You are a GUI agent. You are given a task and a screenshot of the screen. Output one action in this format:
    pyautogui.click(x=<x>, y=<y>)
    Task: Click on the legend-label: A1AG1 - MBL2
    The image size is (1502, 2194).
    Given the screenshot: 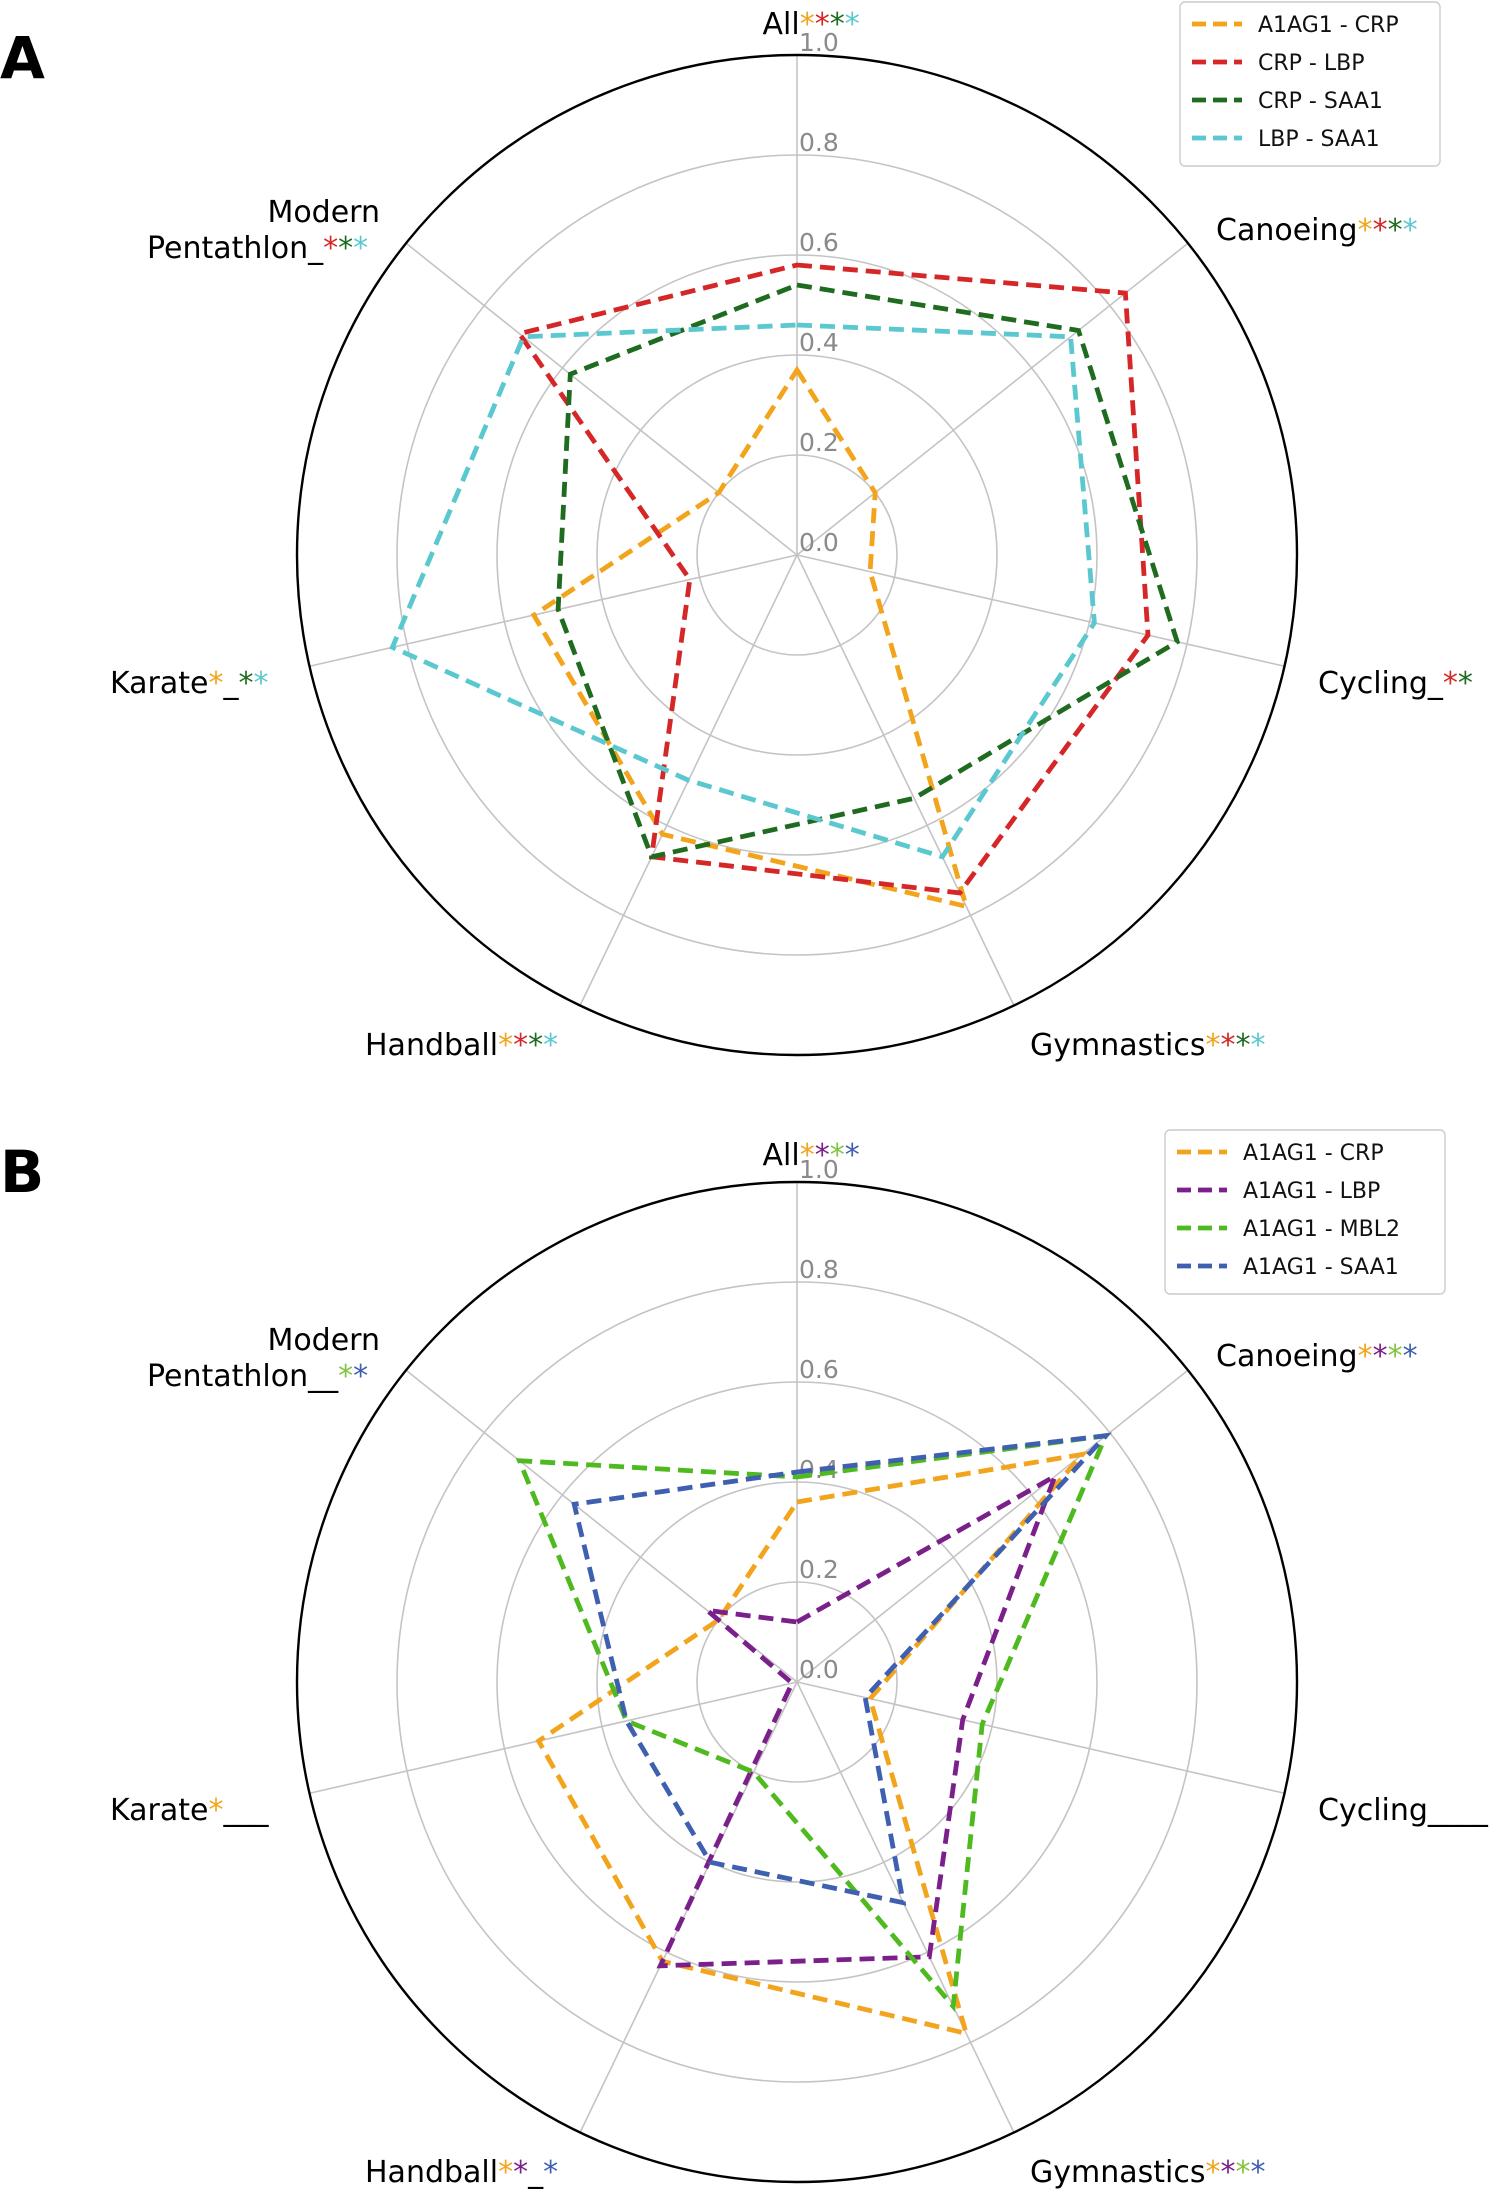 What is the action you would take?
    pyautogui.click(x=1321, y=1229)
    